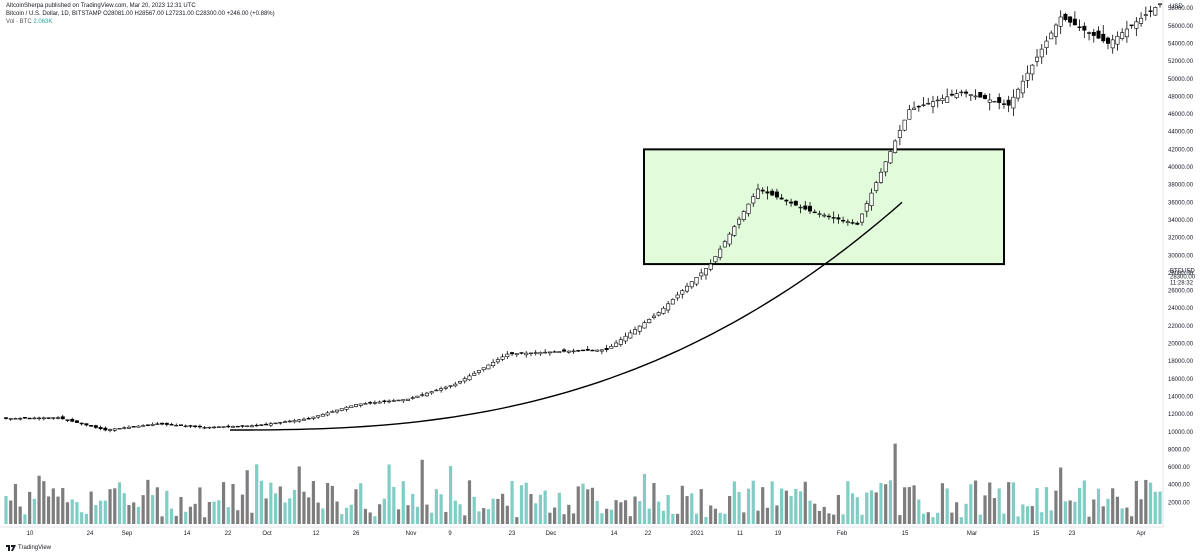 The width and height of the screenshot is (1200, 556). Describe the element at coordinates (1181, 278) in the screenshot. I see `price-axis-area` at that location.